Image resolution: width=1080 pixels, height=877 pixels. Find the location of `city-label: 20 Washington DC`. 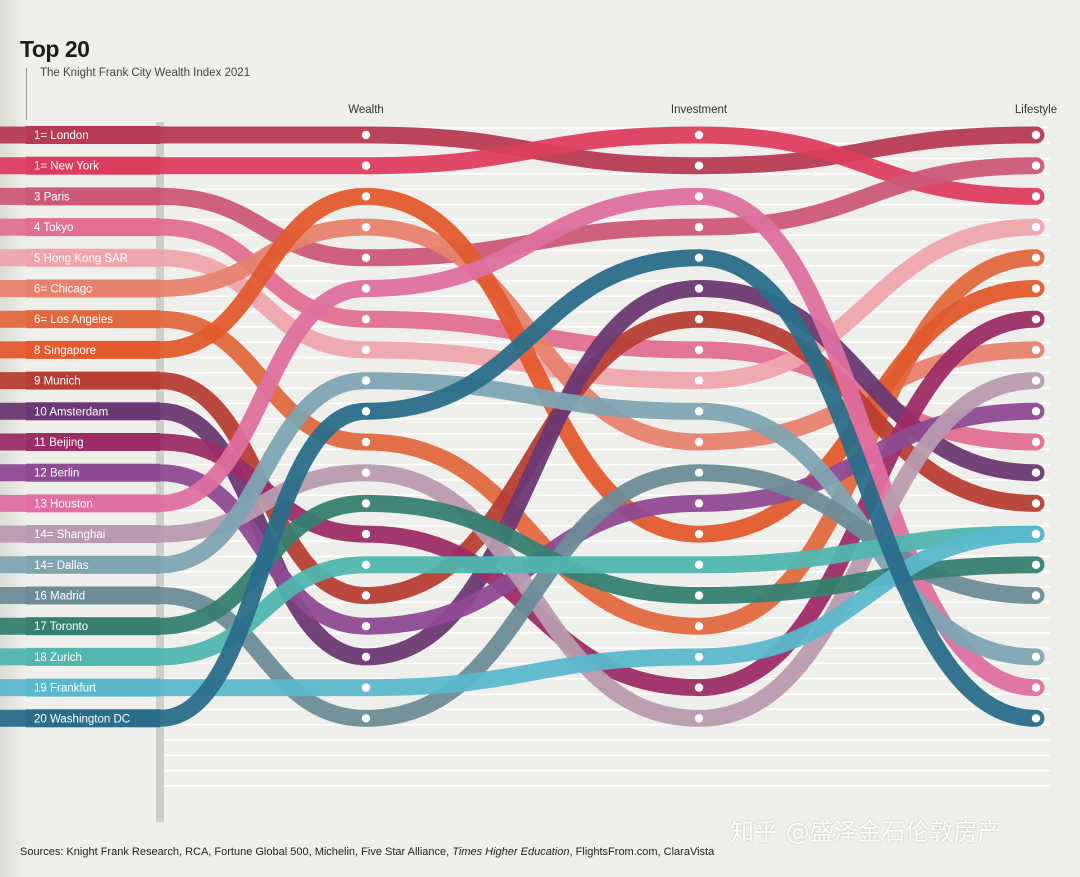

city-label: 20 Washington DC is located at coordinates (82, 719).